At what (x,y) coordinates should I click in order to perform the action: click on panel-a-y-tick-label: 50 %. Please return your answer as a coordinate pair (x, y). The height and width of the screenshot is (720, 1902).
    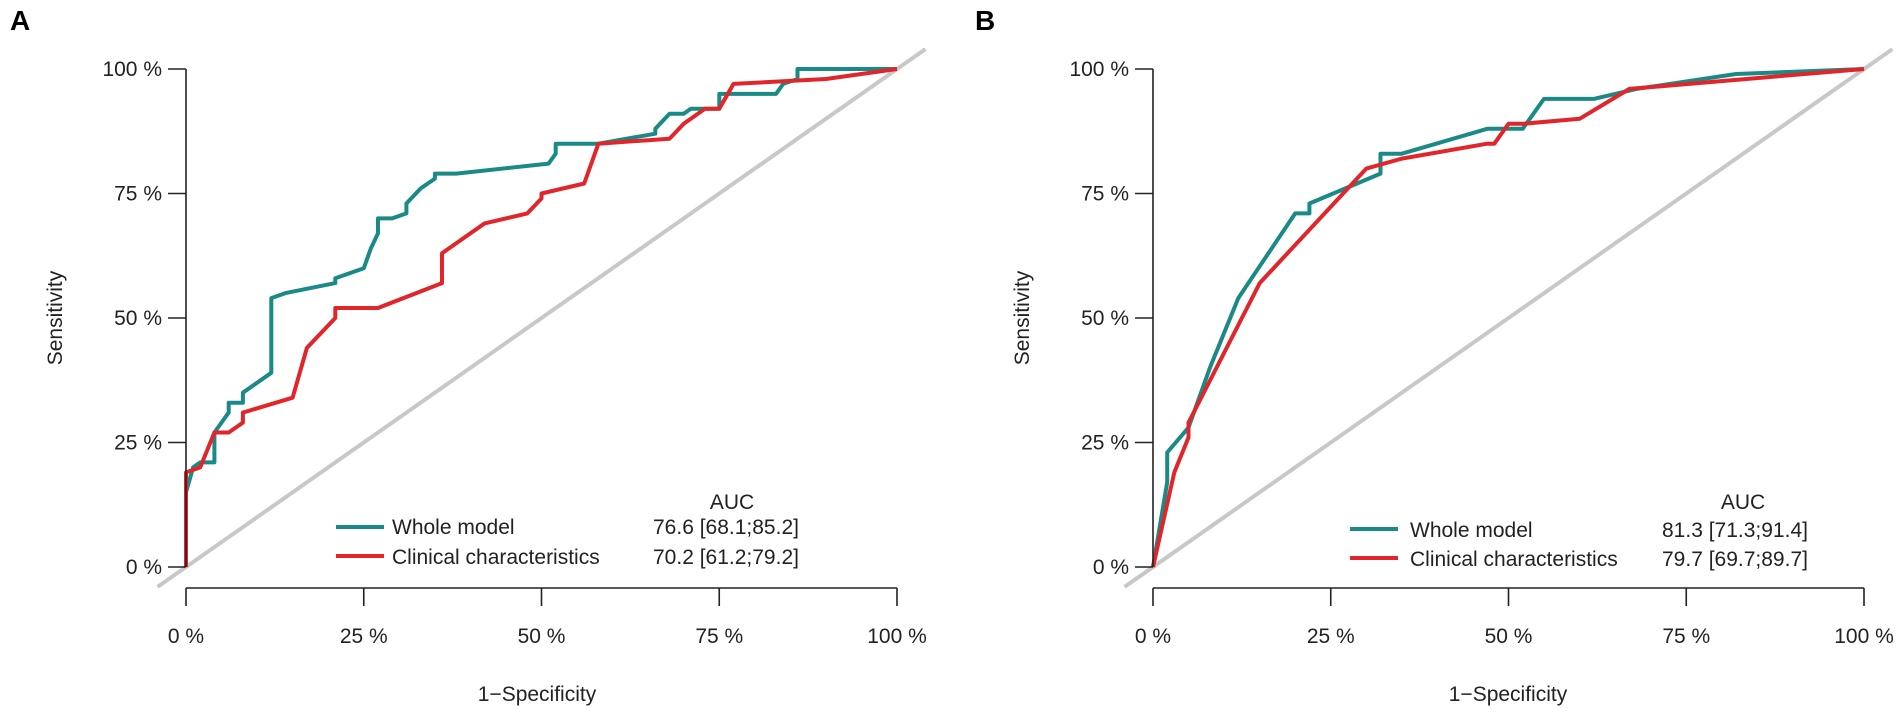
    Looking at the image, I should click on (138, 318).